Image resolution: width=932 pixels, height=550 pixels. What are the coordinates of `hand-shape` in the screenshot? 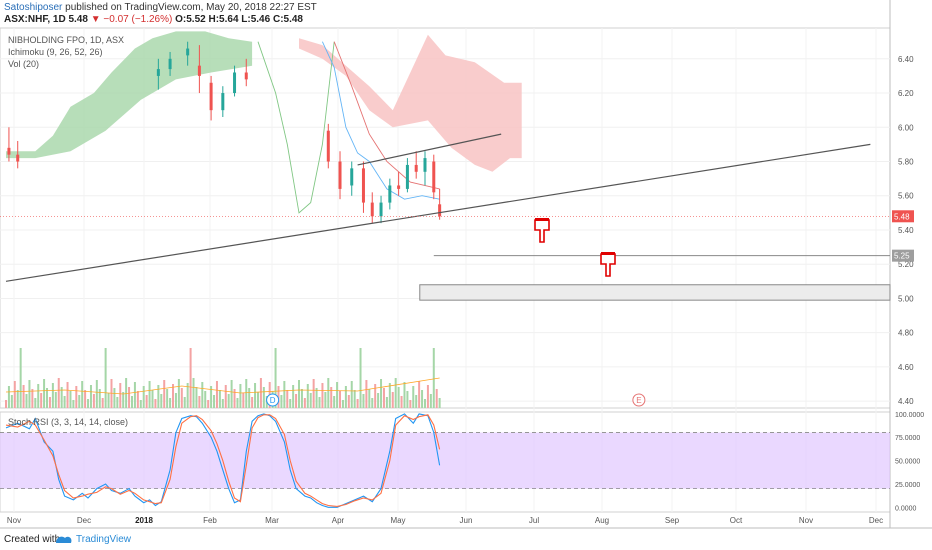 It's located at (608, 265).